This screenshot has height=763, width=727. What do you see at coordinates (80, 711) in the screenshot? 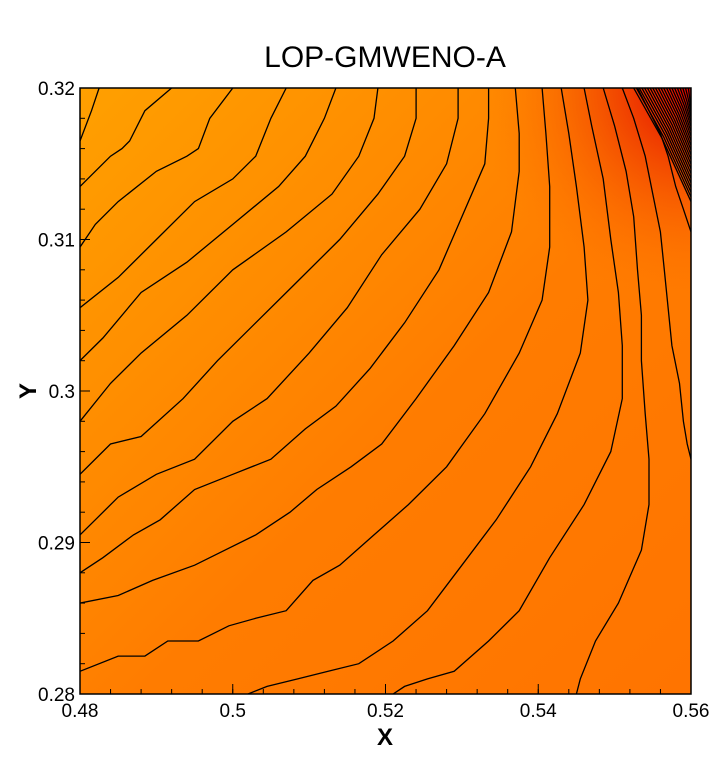
I see `x-tick-label: 0.48` at bounding box center [80, 711].